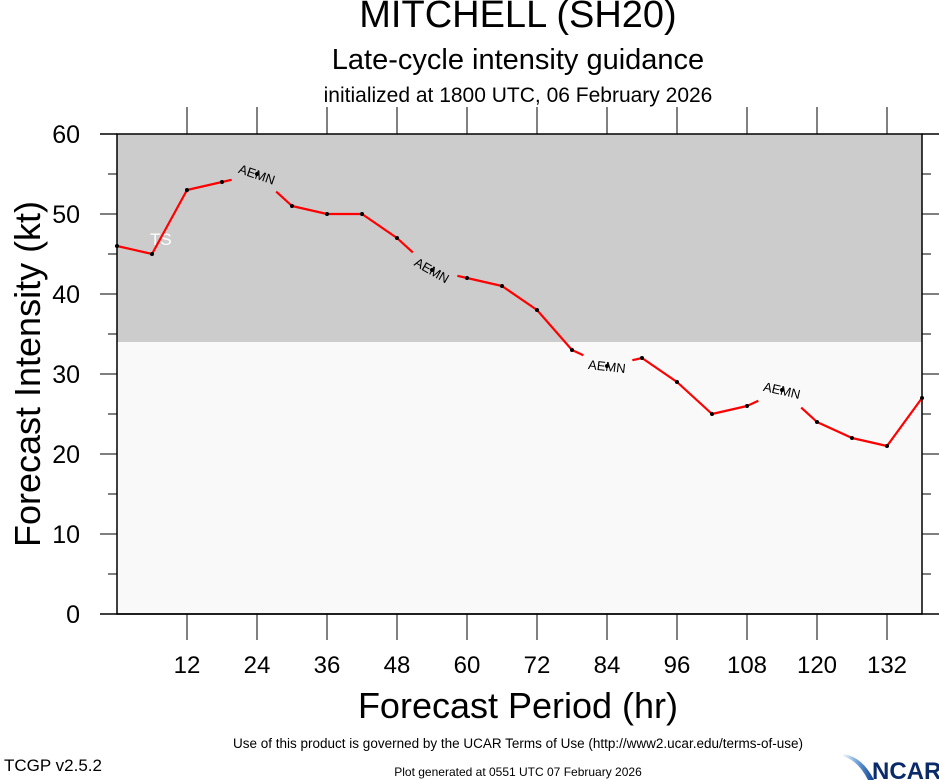 This screenshot has height=780, width=939. Describe the element at coordinates (607, 665) in the screenshot. I see `x-tick-label: 84` at that location.